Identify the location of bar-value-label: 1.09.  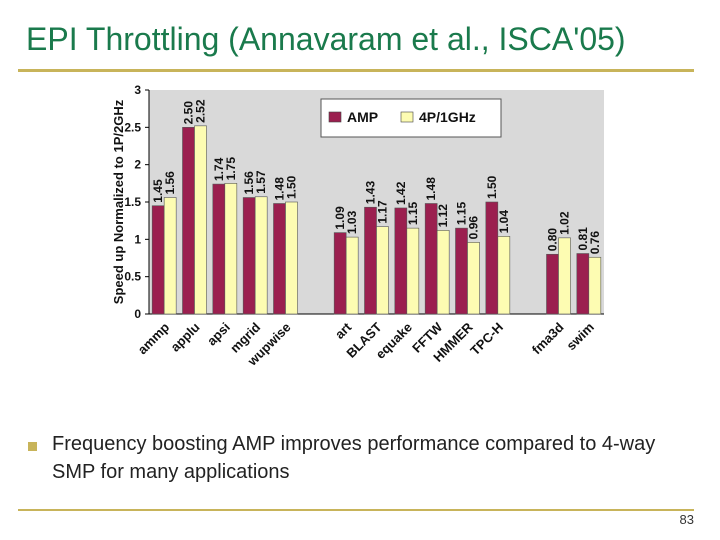
(340, 218).